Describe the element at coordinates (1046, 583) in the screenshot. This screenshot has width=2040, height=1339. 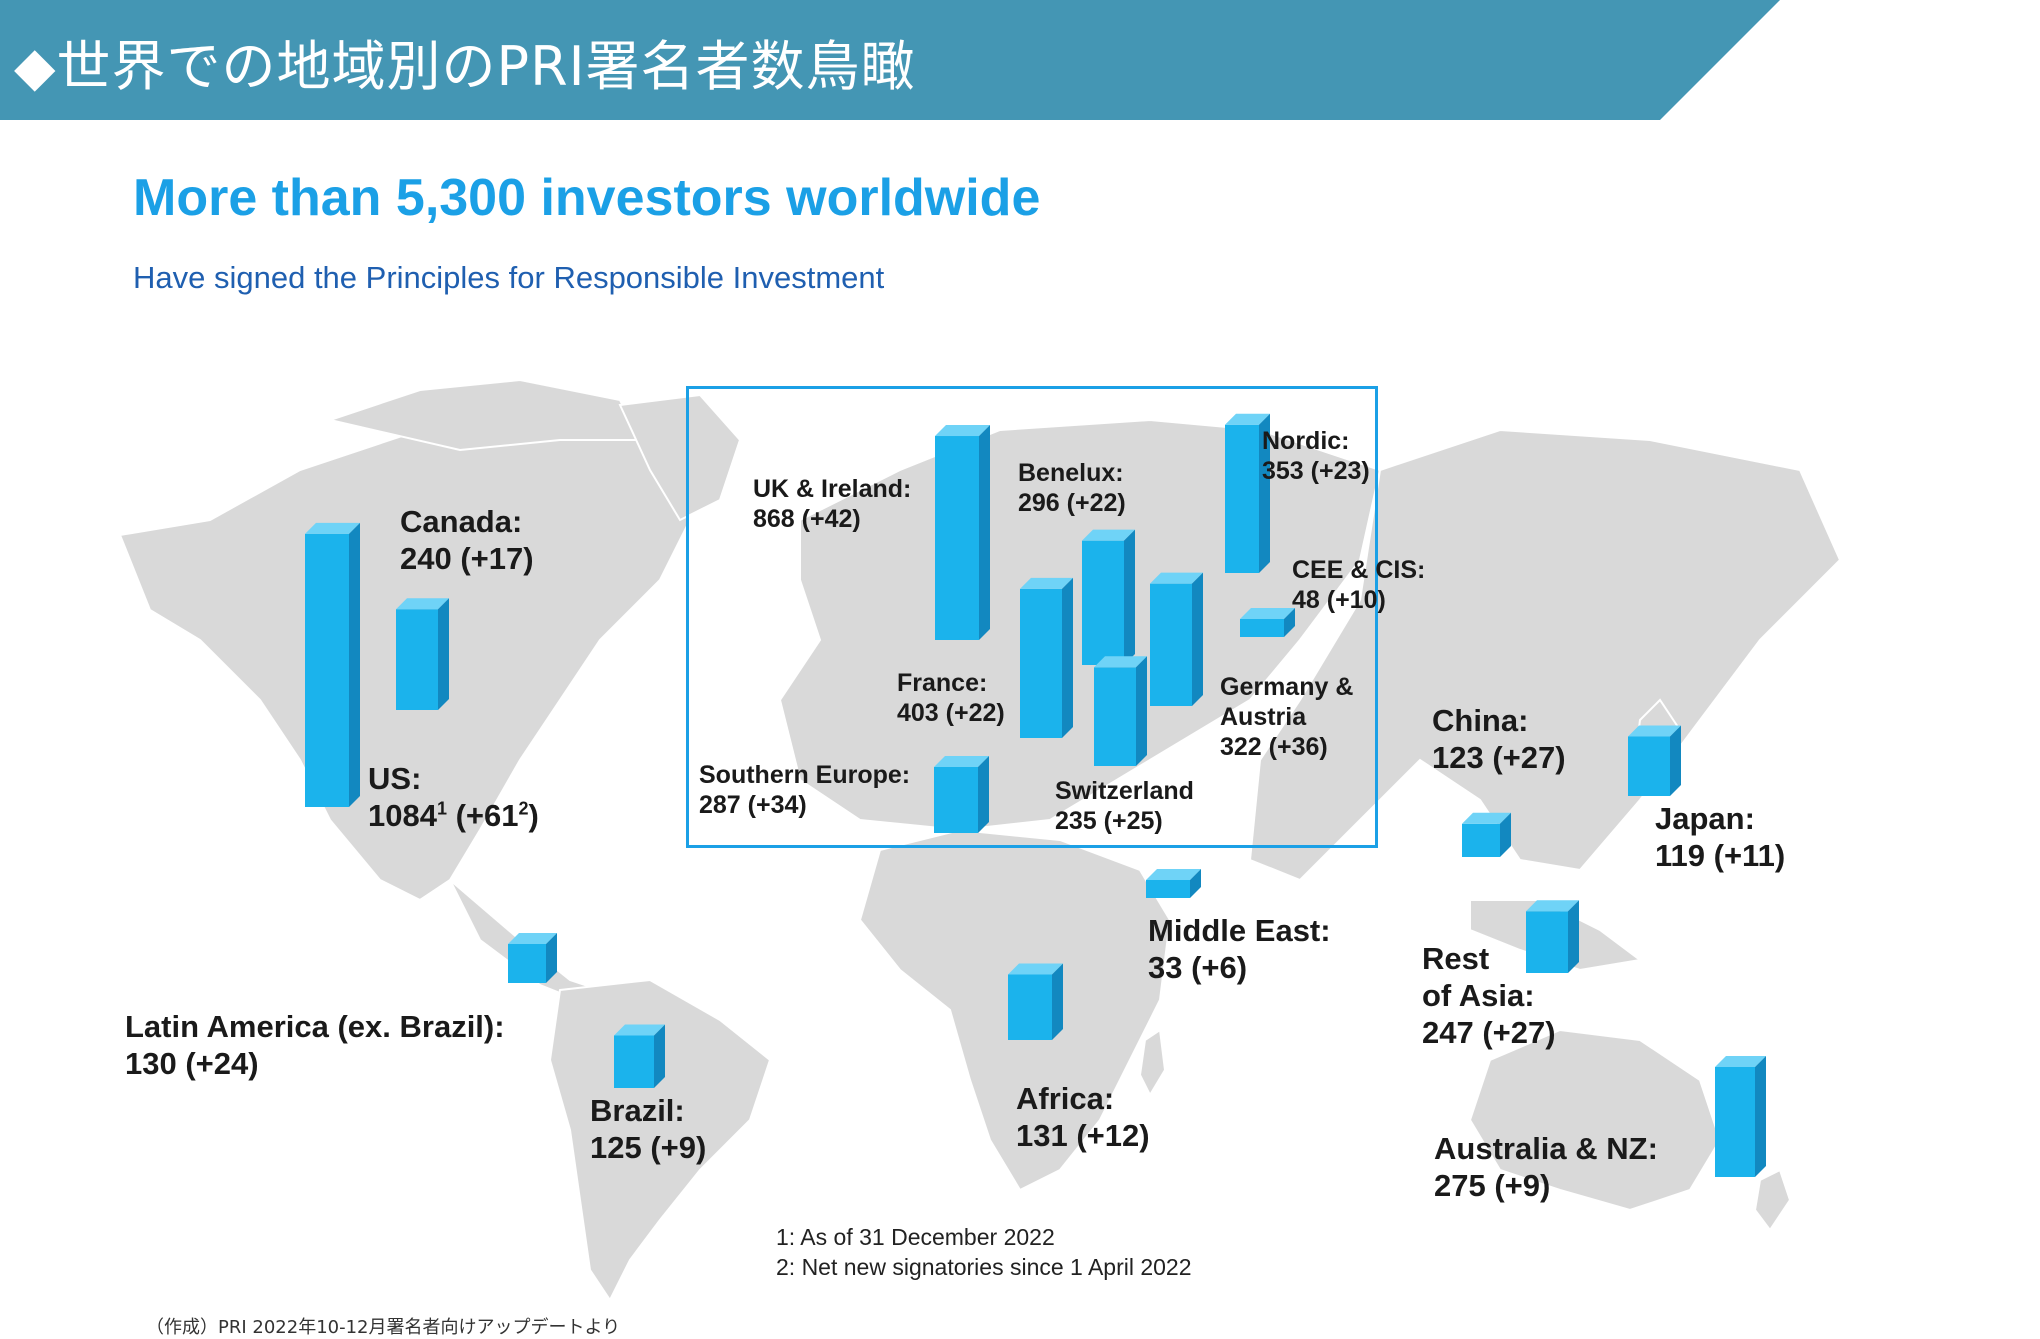
I see `bar-france-top` at that location.